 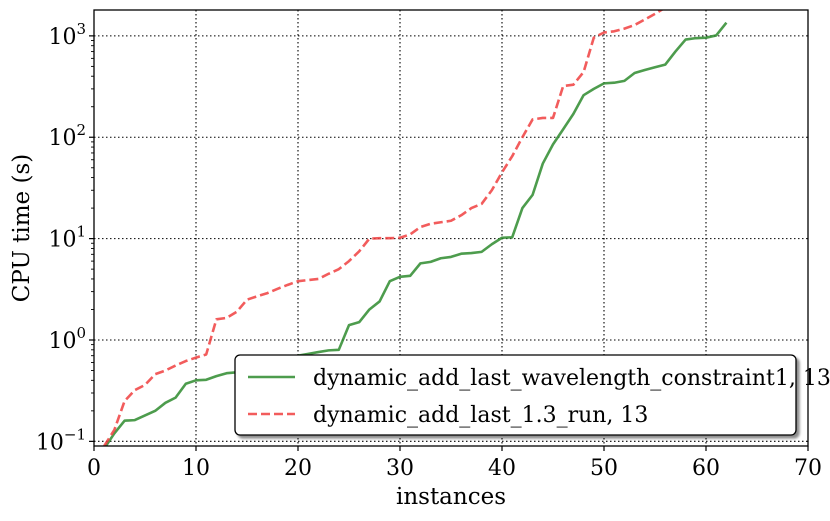 What do you see at coordinates (22, 228) in the screenshot?
I see `y-axis-label: CPU time (s)` at bounding box center [22, 228].